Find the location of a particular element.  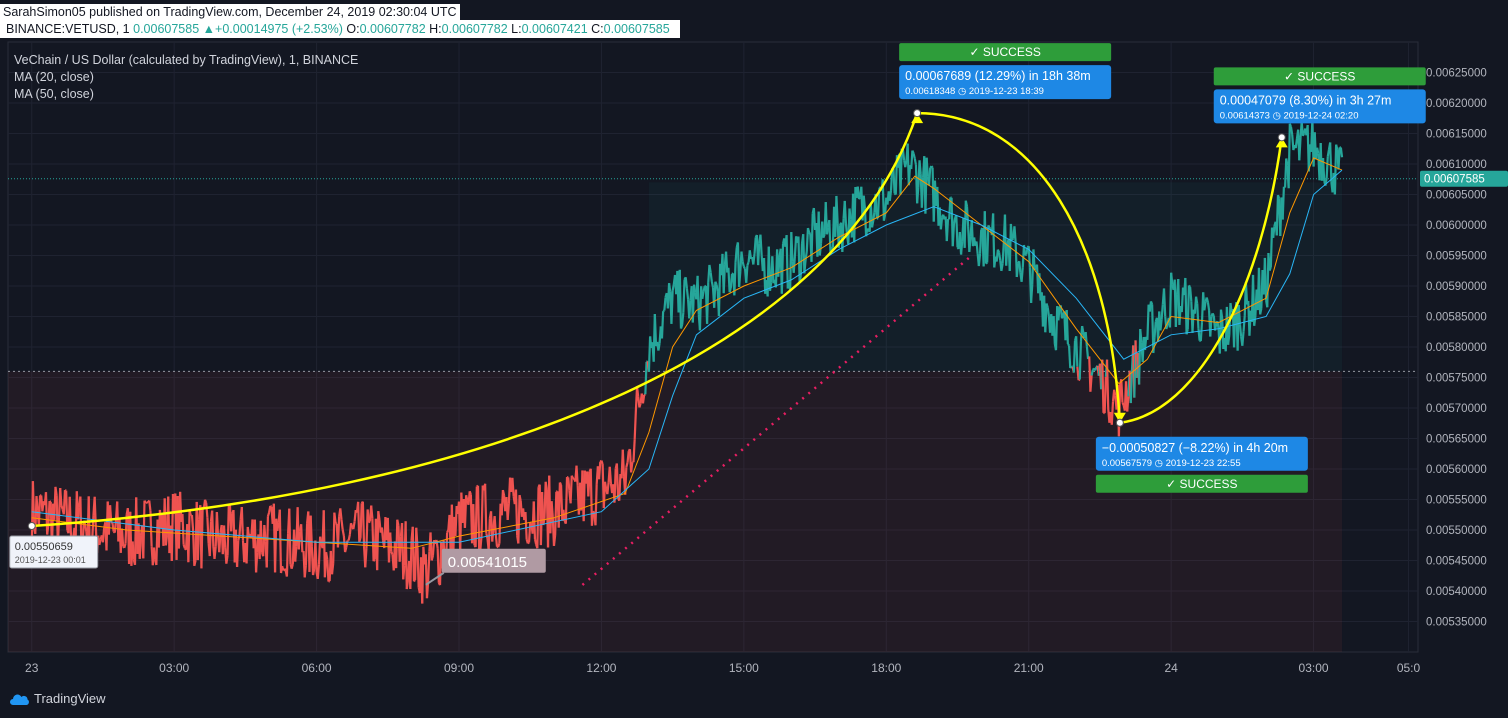

x-tick-label: 03:00 is located at coordinates (1314, 668).